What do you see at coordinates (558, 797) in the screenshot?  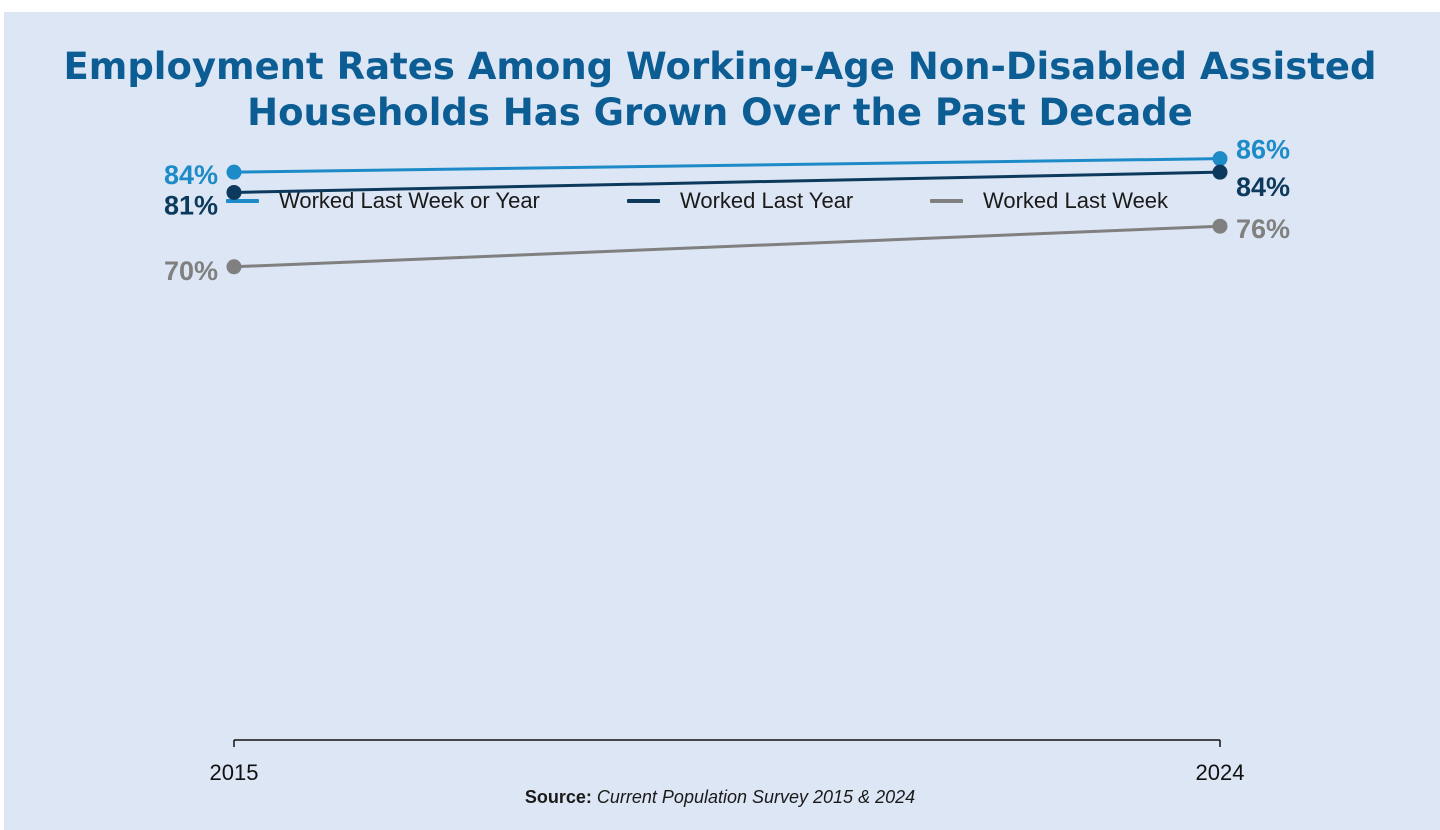 I see `source-label: Source:` at bounding box center [558, 797].